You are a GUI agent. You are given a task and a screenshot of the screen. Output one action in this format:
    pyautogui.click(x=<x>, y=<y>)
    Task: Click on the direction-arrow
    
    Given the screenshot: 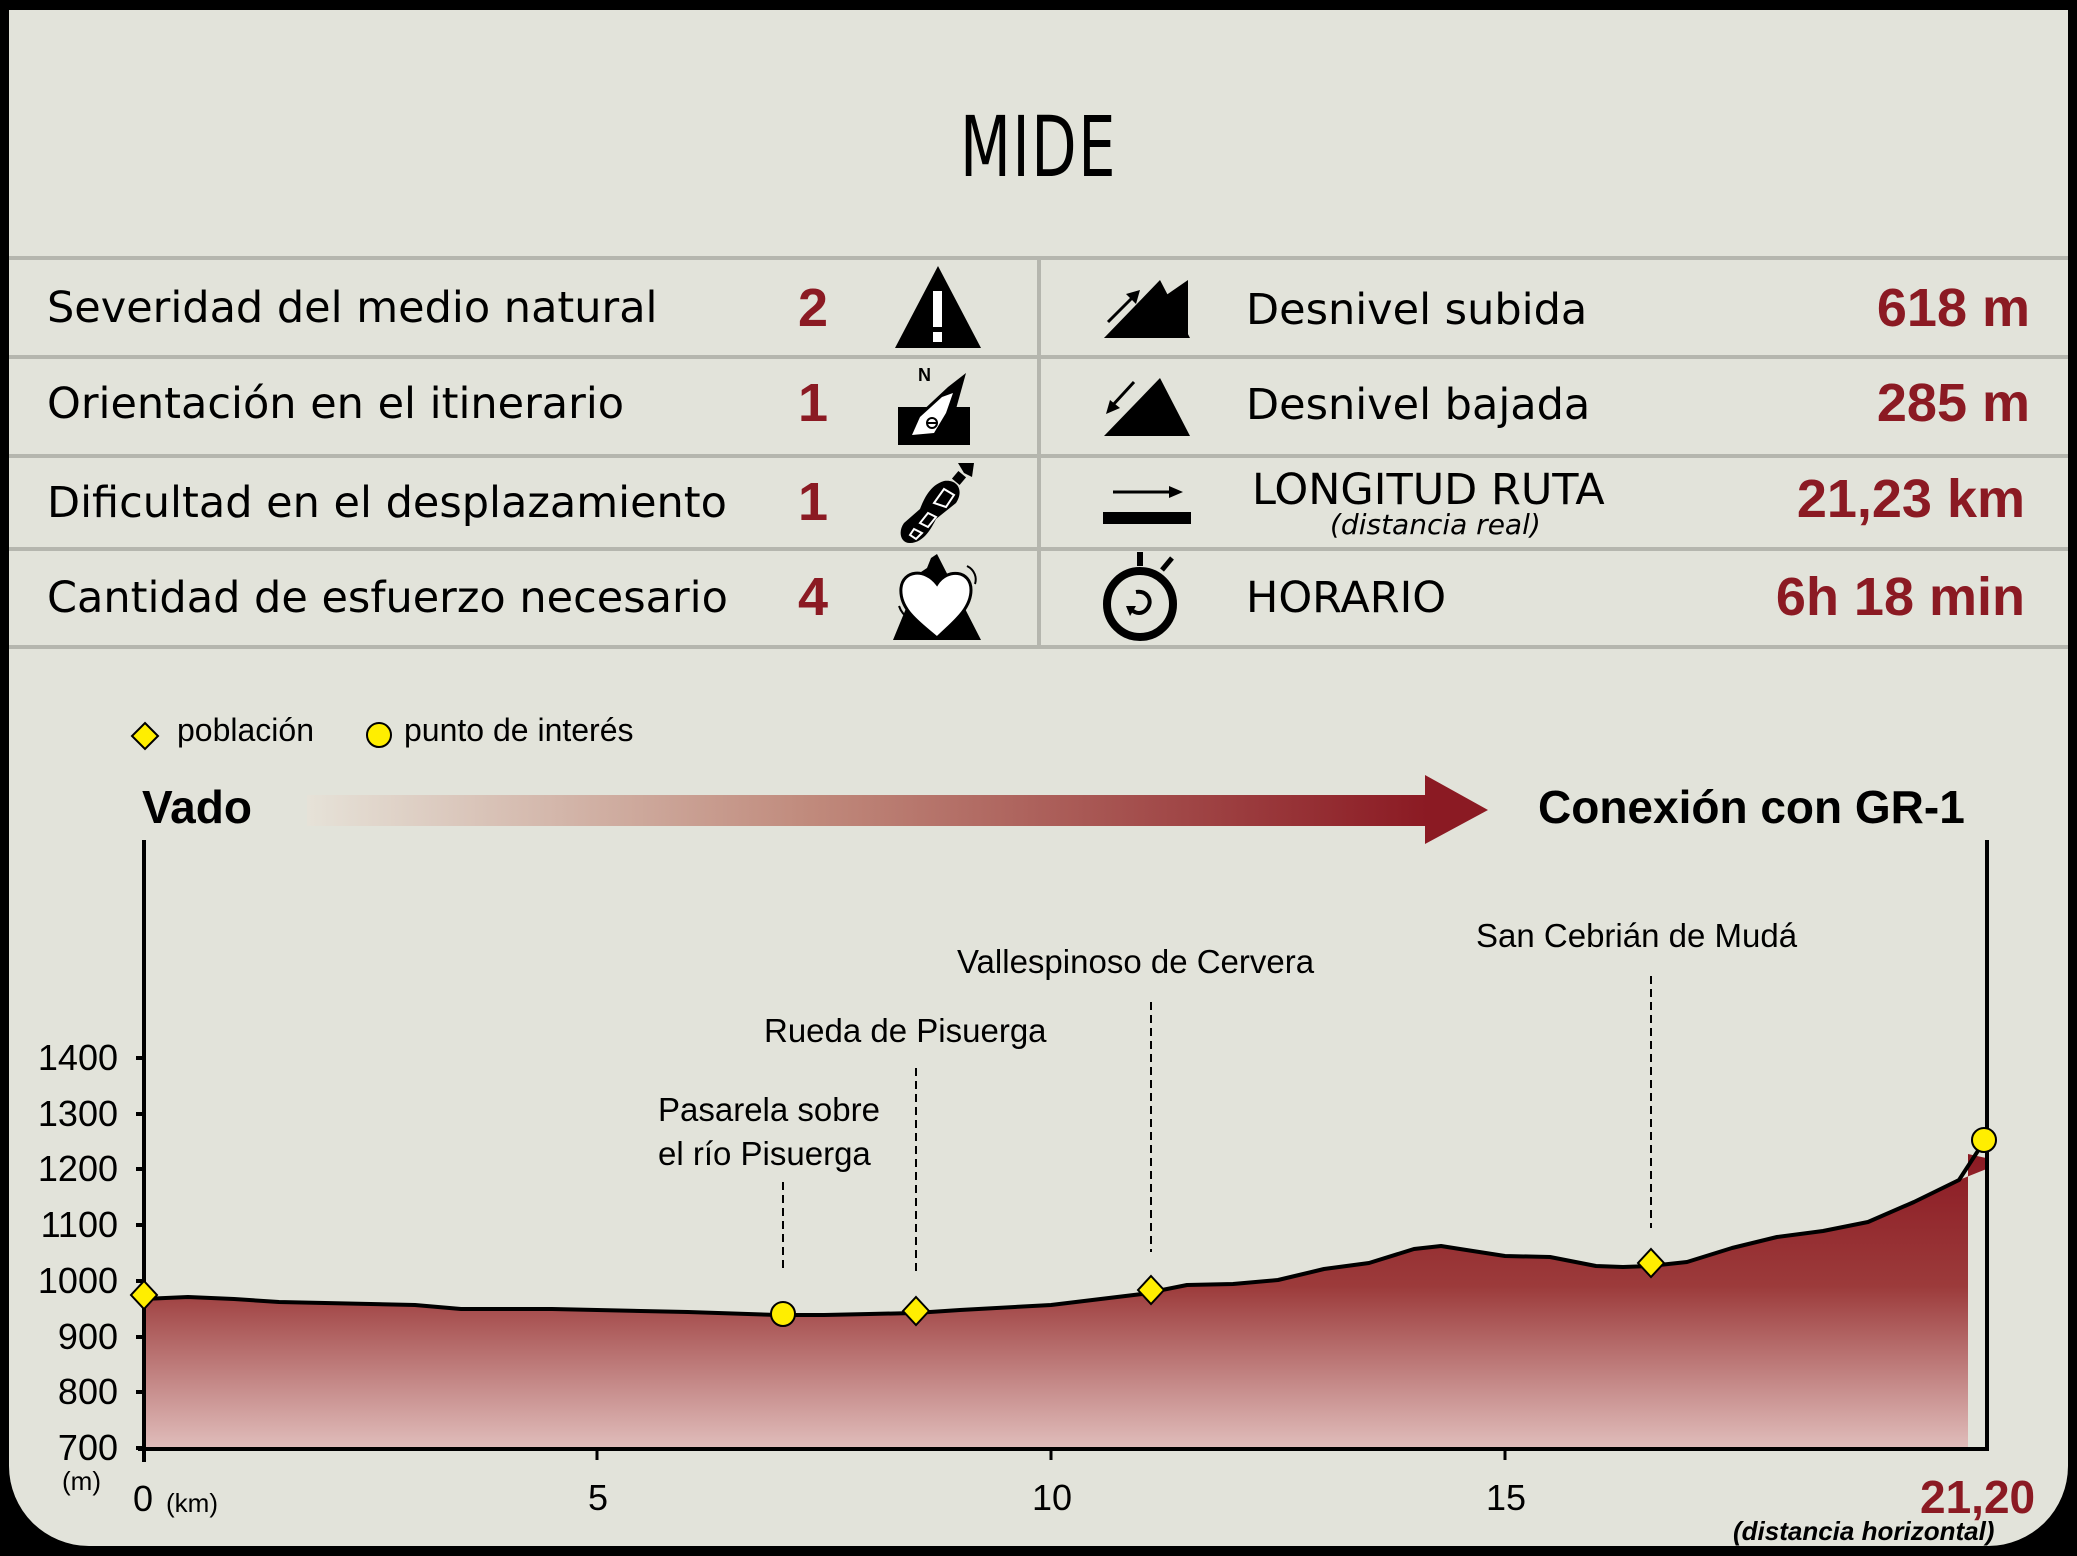 What is the action you would take?
    pyautogui.click(x=897, y=809)
    